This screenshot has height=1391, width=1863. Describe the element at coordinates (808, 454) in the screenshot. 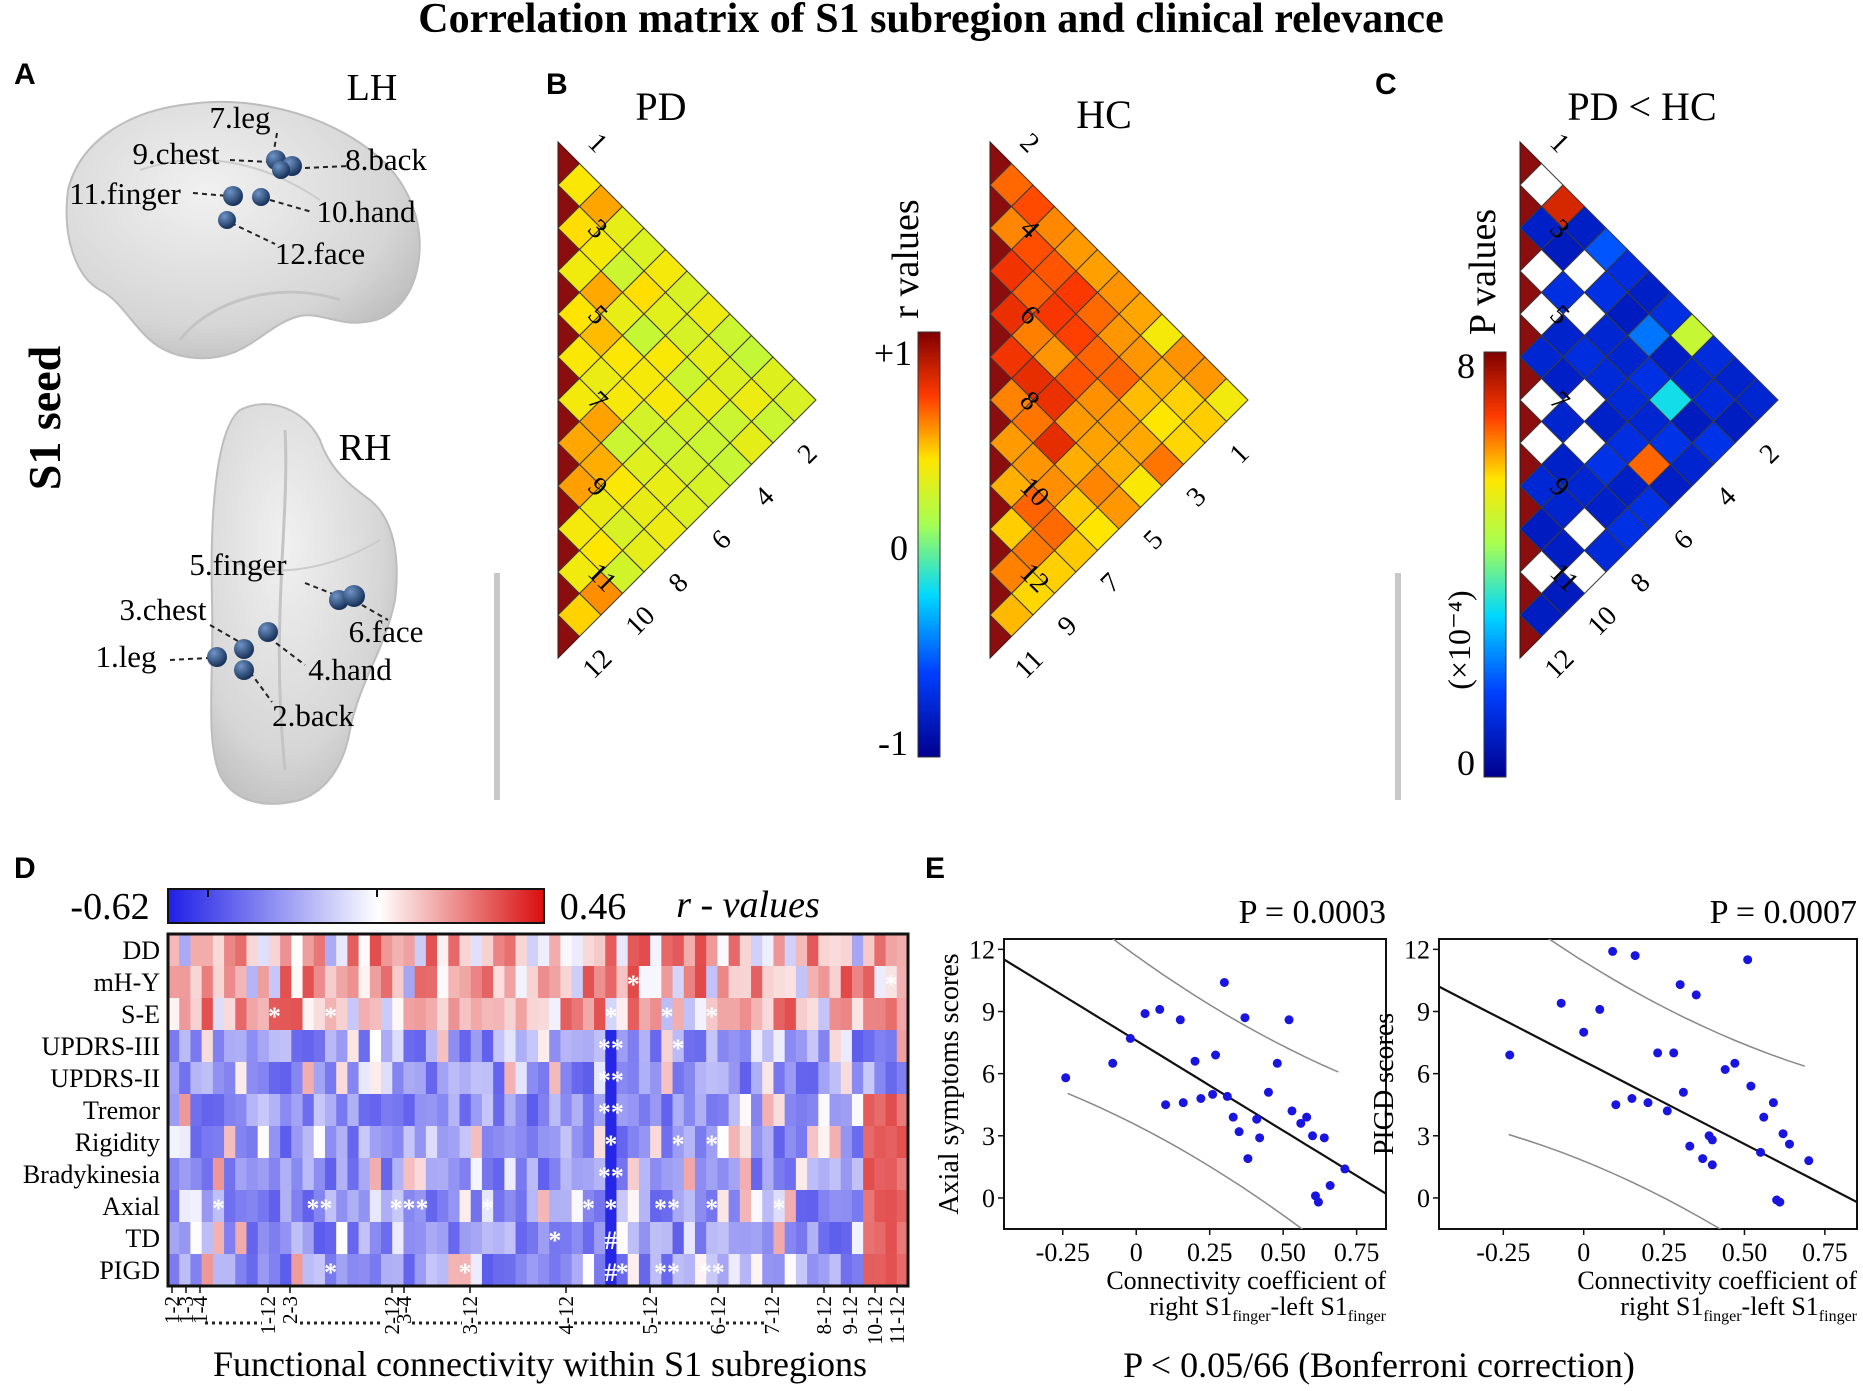

I see `pd-index-label: 2` at that location.